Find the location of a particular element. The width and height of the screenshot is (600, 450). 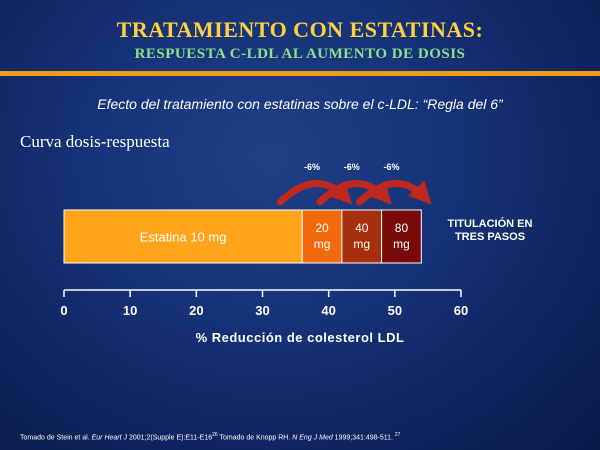

footer-part-2: 2001;2(Supple E):E11-E16 is located at coordinates (170, 438).